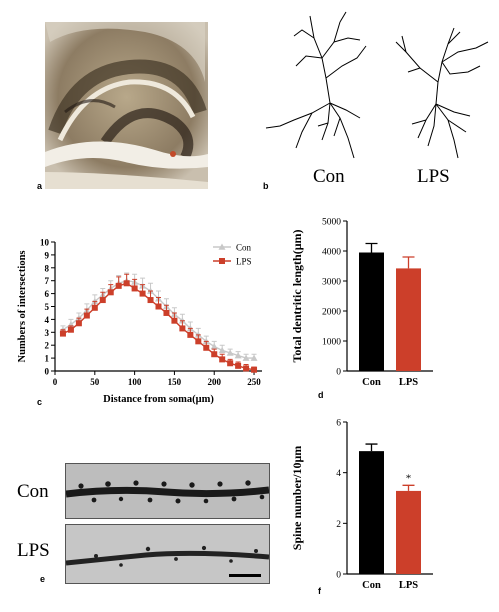  Describe the element at coordinates (47, 359) in the screenshot. I see `y-tick-label: 1` at that location.